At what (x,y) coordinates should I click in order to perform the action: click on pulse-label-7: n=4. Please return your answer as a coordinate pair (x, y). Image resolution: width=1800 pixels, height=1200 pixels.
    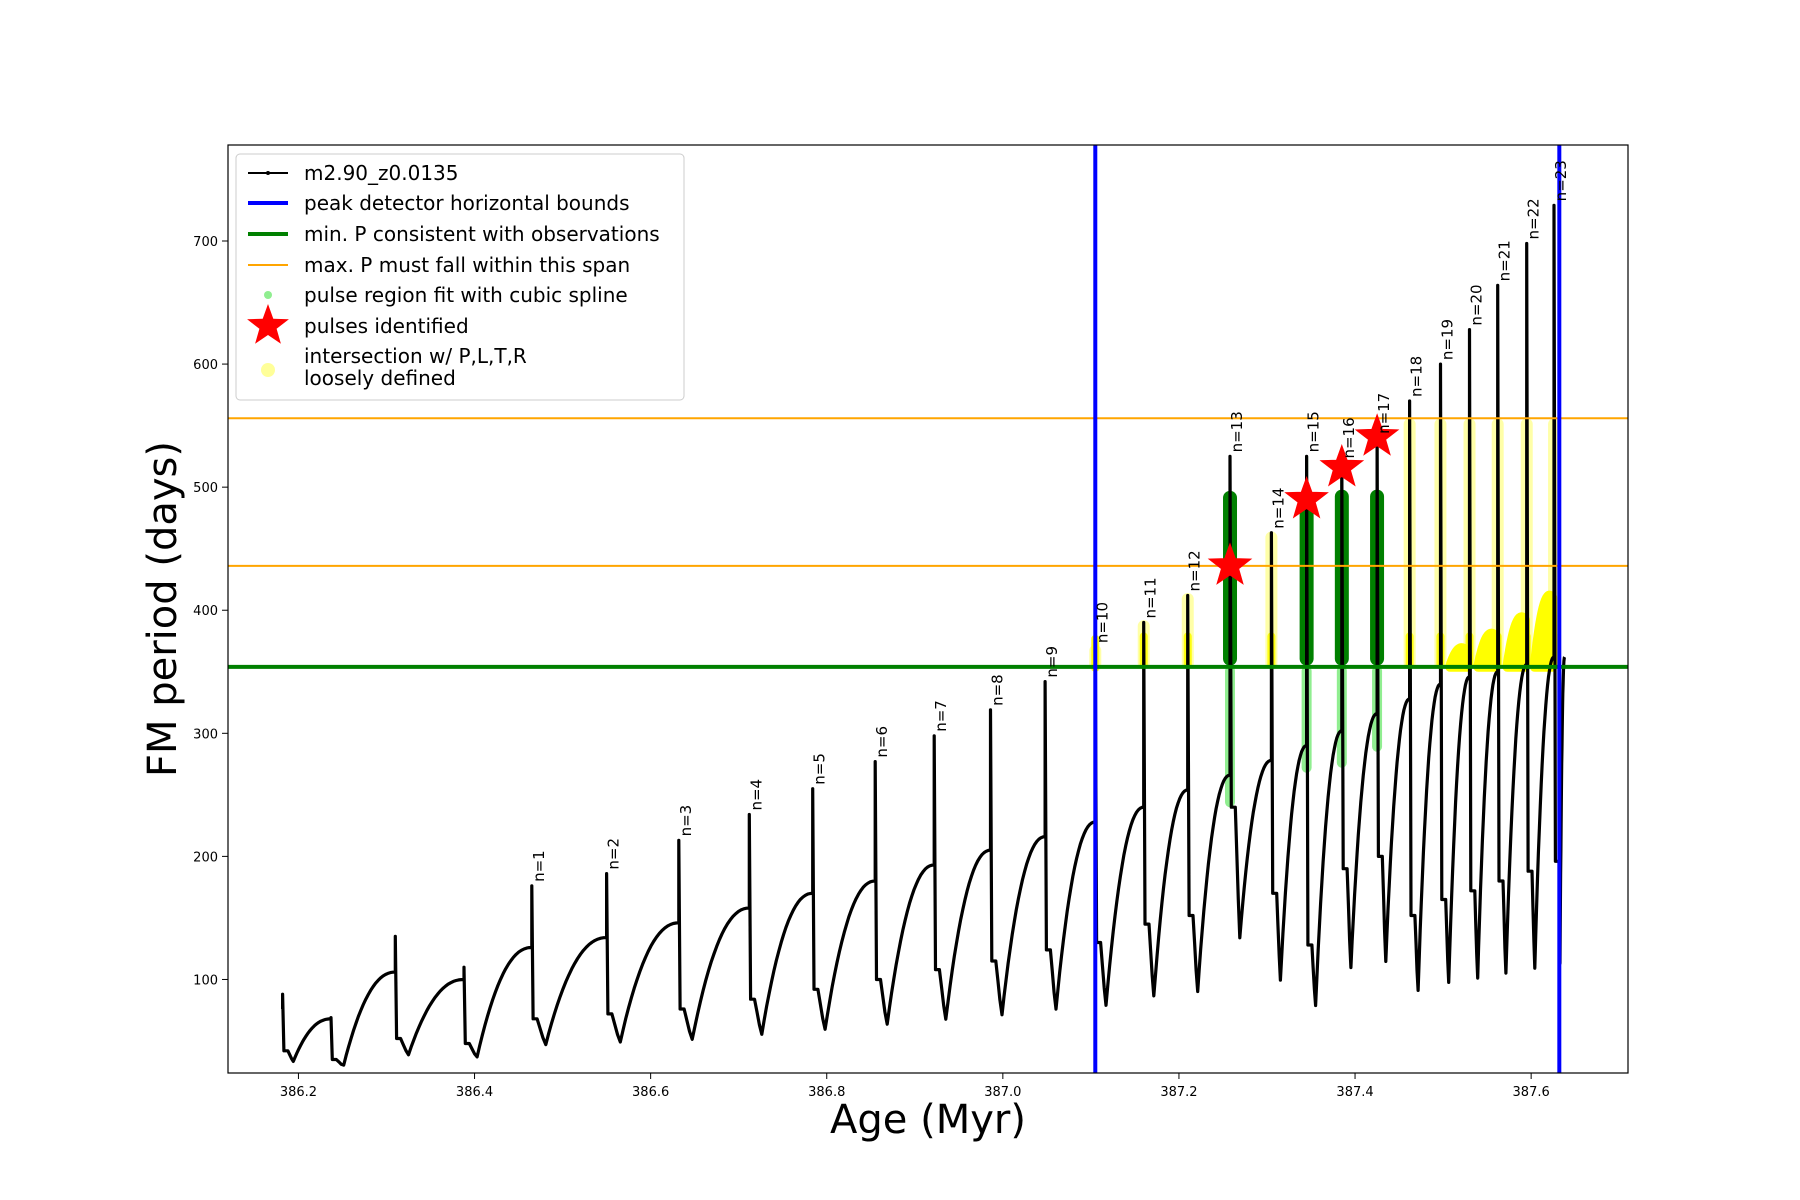
    Looking at the image, I should click on (756, 795).